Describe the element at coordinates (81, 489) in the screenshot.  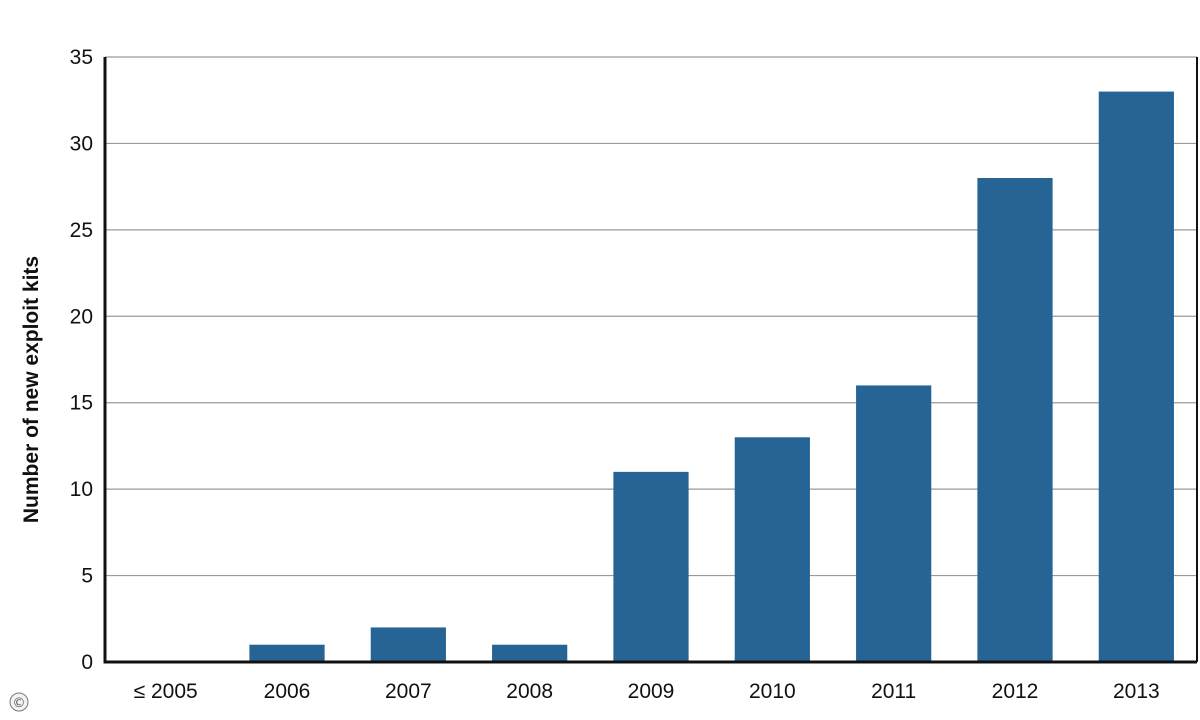
I see `y-tick-label: 10` at that location.